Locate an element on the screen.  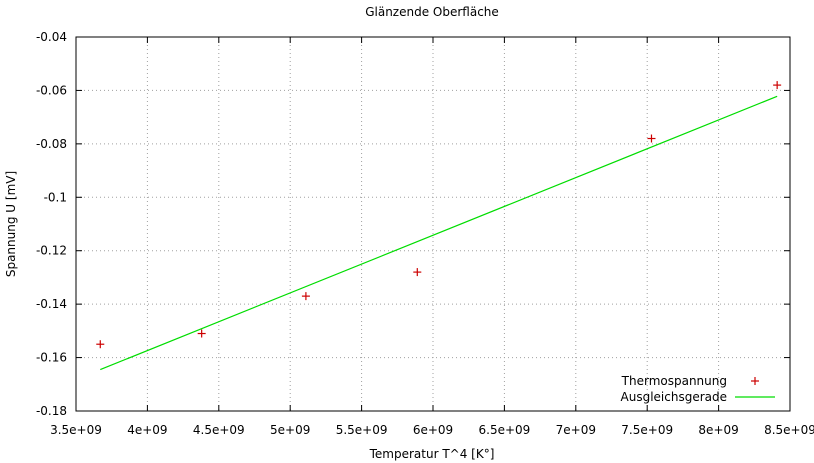
legend-marker-thermospannung is located at coordinates (755, 381).